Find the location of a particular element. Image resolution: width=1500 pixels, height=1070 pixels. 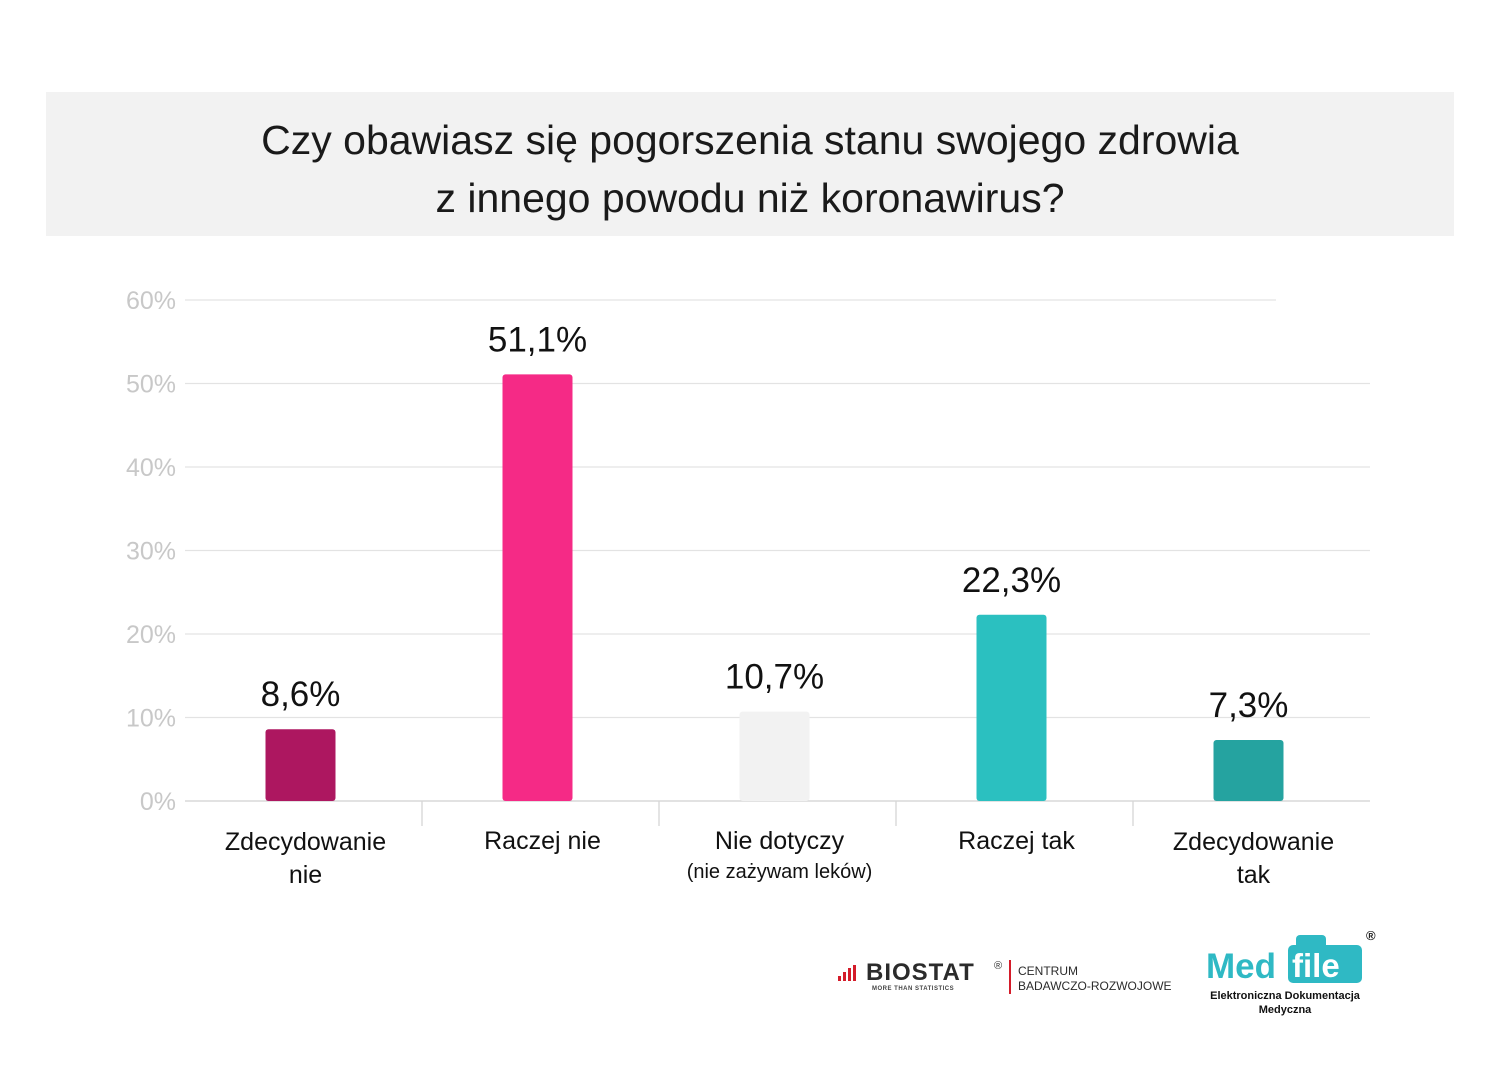

x-tick-label: tak is located at coordinates (1254, 875).